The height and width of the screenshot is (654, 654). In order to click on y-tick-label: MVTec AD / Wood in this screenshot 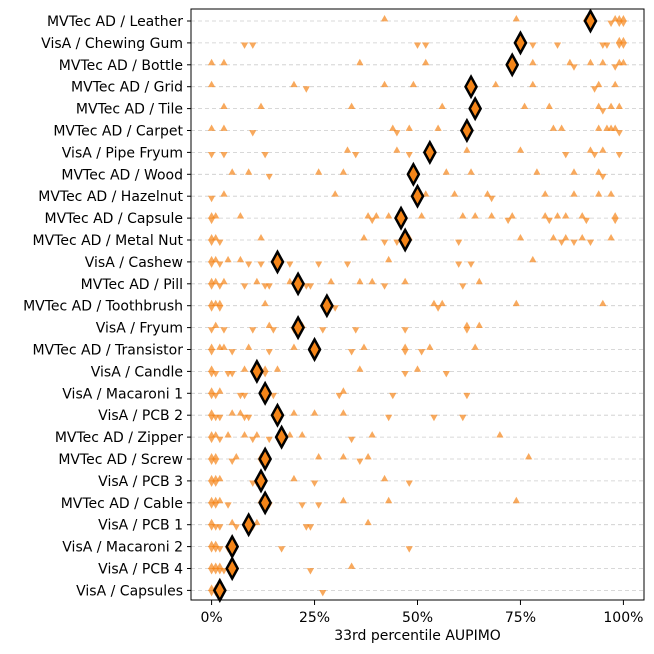, I will do `click(122, 175)`.